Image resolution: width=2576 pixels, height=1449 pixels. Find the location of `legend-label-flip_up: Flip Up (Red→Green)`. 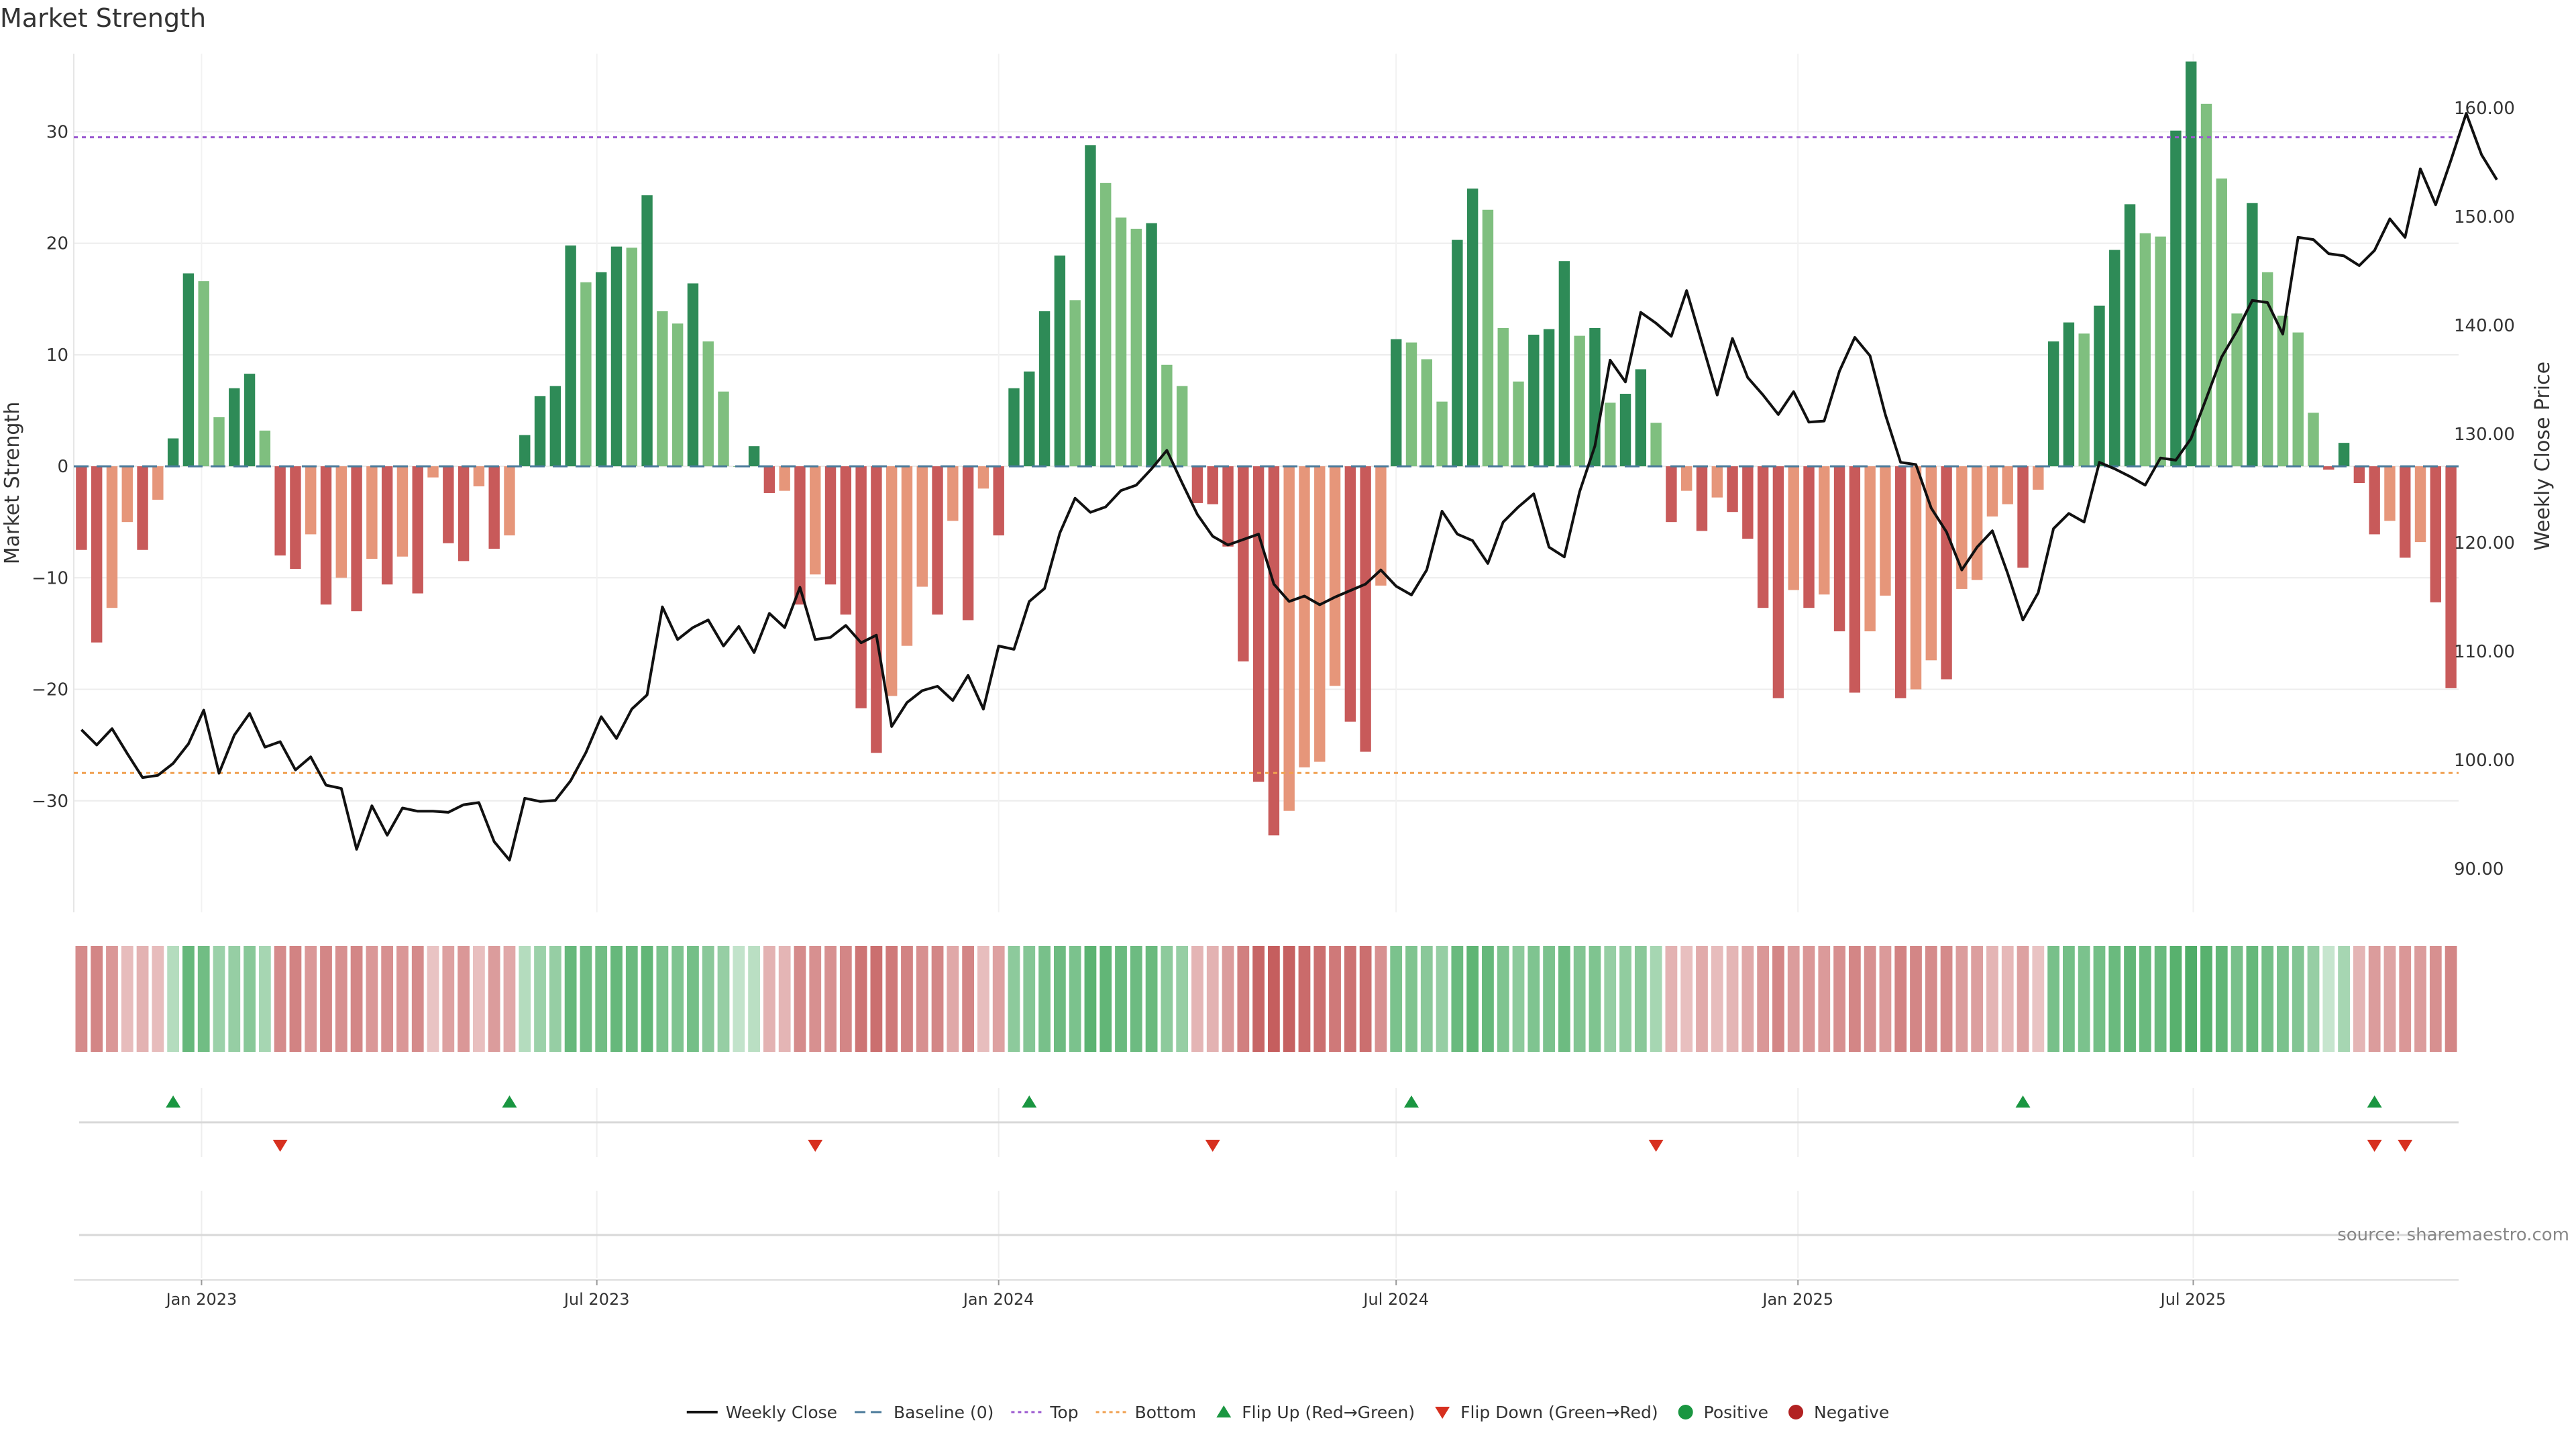

legend-label-flip_up: Flip Up (Red→Green) is located at coordinates (1328, 1412).